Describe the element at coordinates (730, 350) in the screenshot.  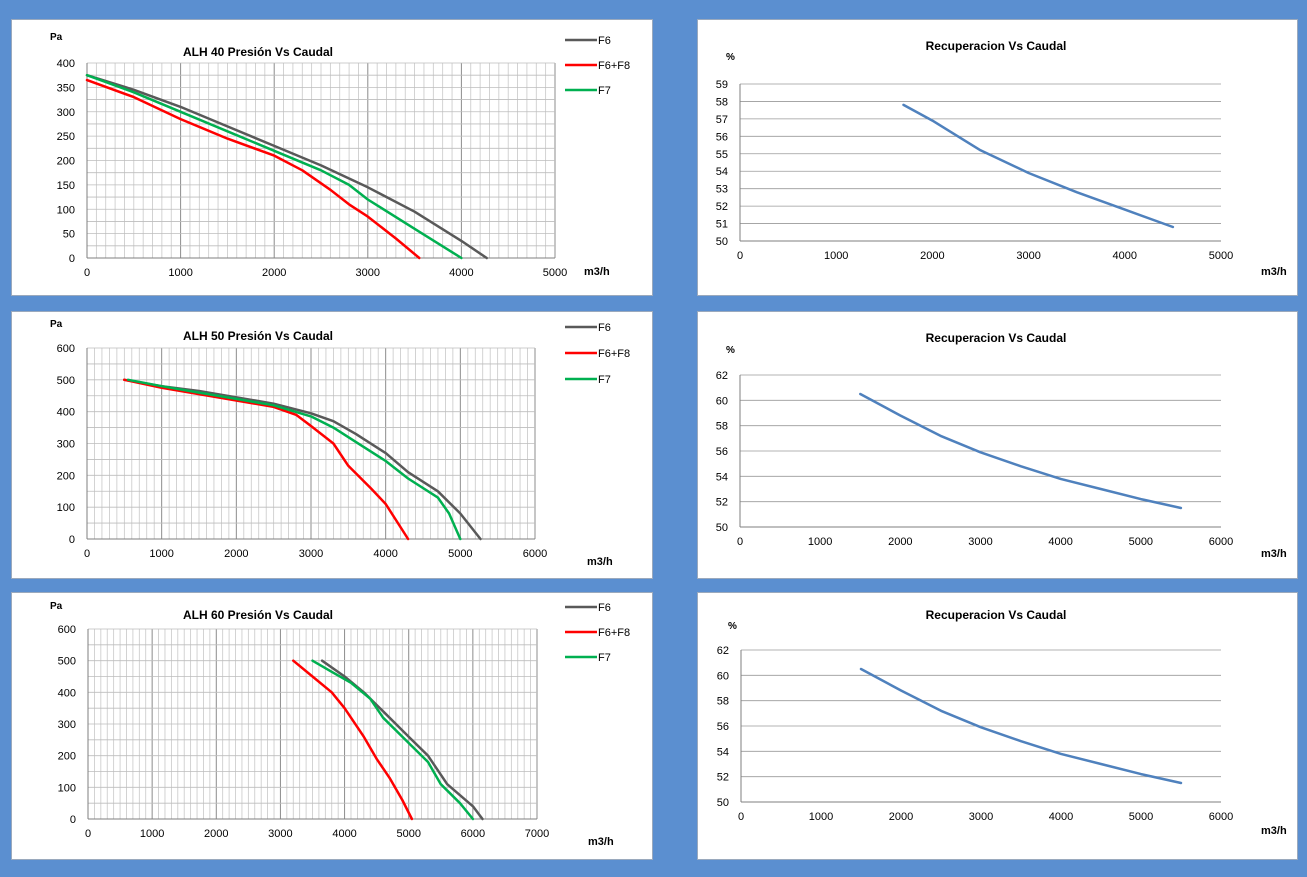
I see `y-axis-label: %` at that location.